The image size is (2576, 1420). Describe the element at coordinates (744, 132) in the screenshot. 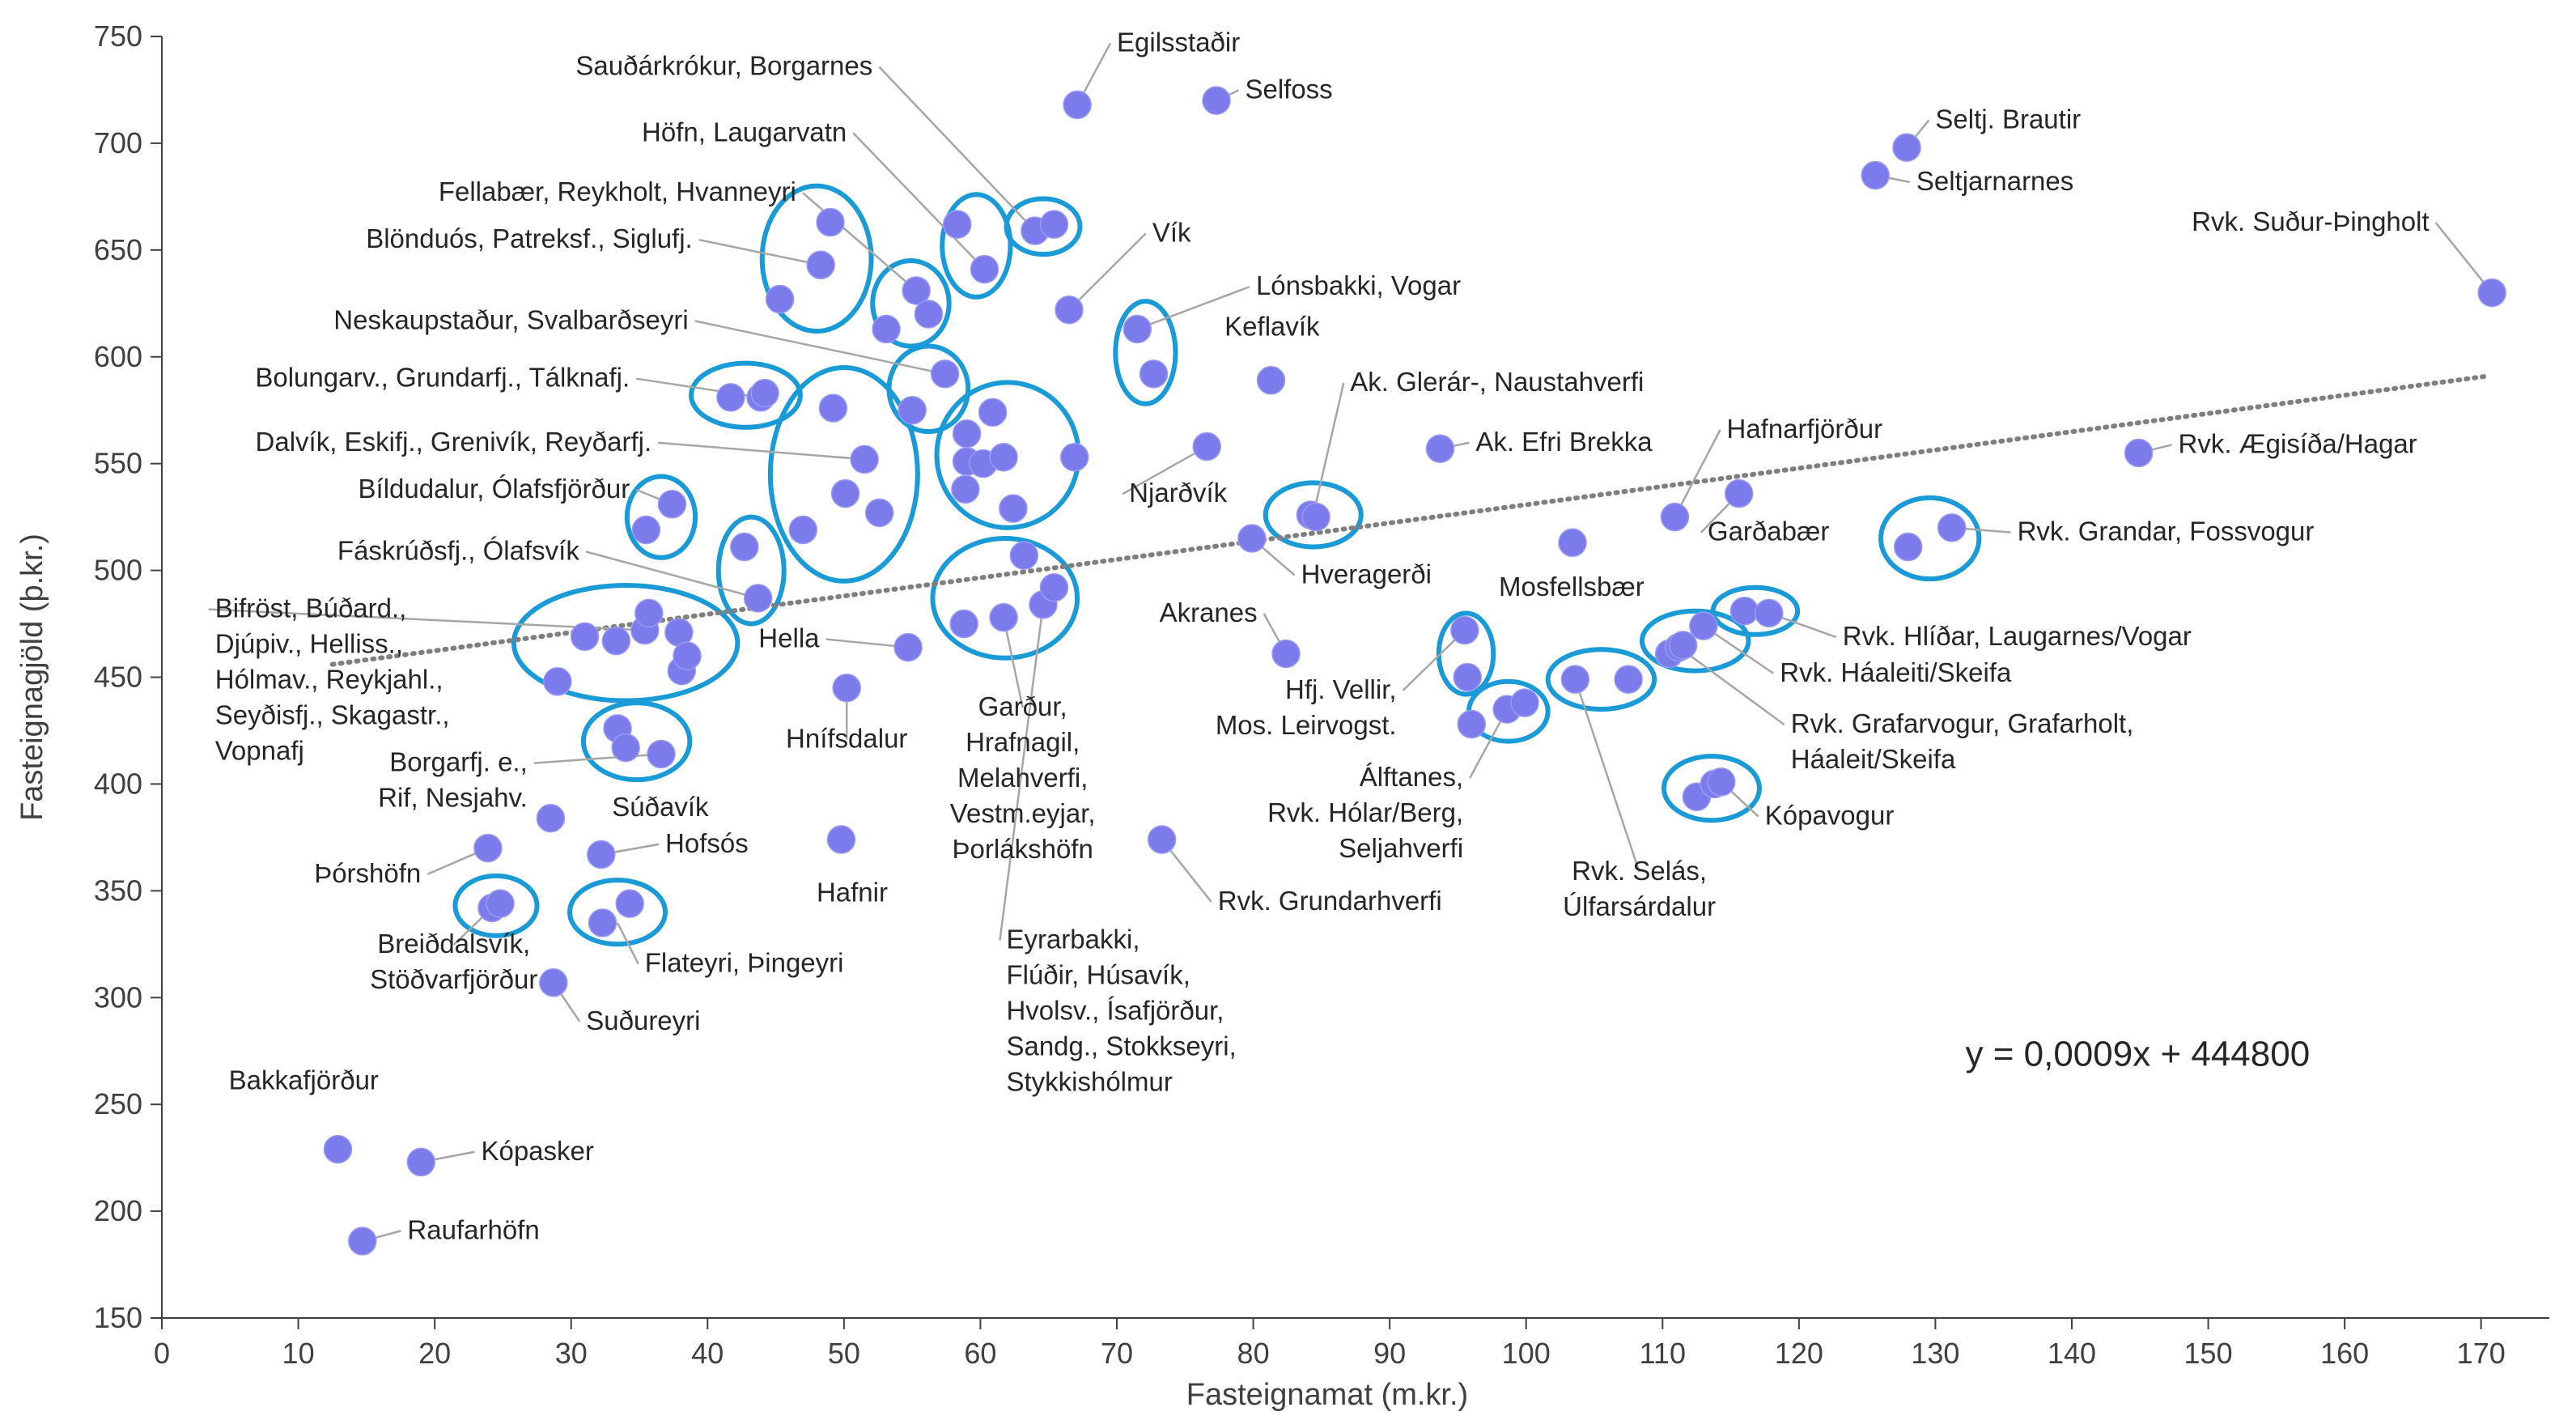

I see `point-label: Höfn, Laugarvatn` at that location.